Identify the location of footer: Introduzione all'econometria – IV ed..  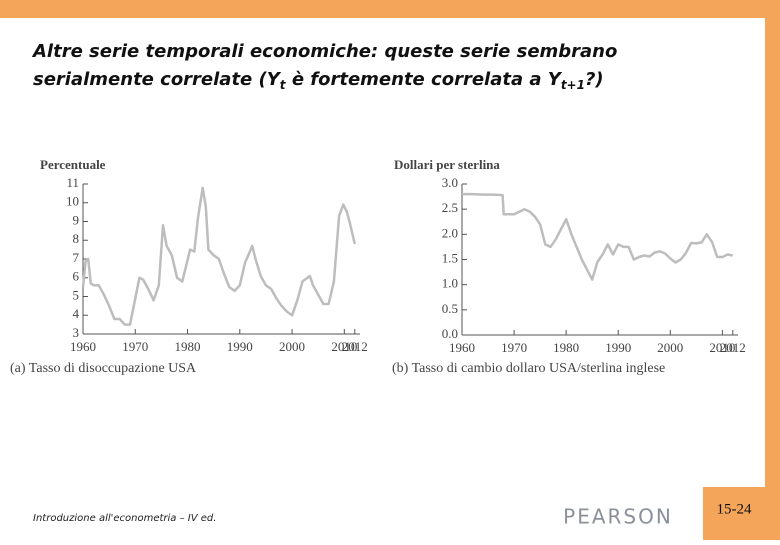
(124, 518).